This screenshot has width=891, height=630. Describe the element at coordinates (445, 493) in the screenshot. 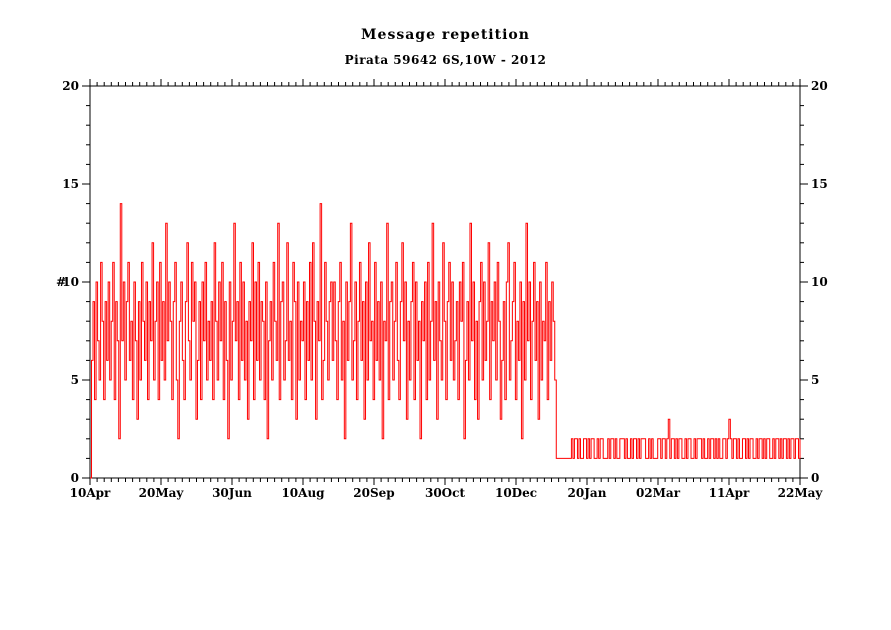

I see `x-axis-tick-label: 30Oct` at that location.